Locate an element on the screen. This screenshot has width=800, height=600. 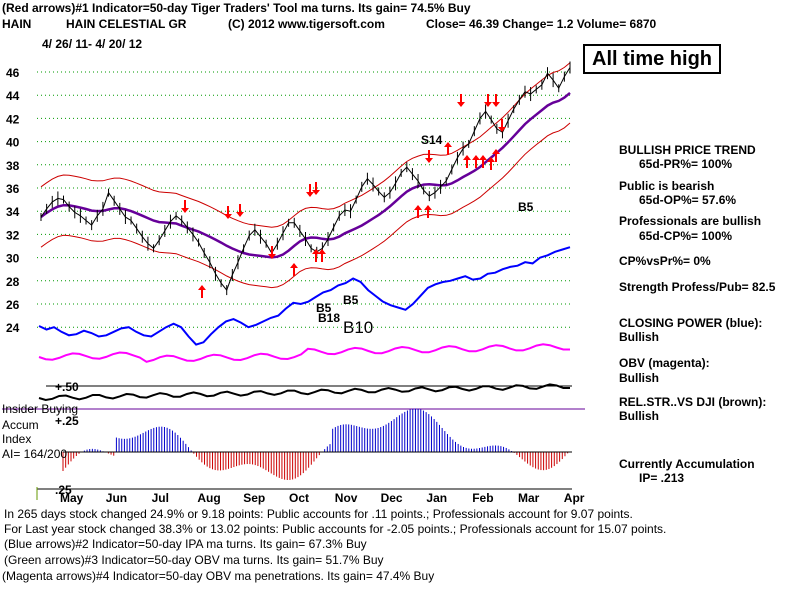
ai-value: AI= 164/200 is located at coordinates (35, 454).